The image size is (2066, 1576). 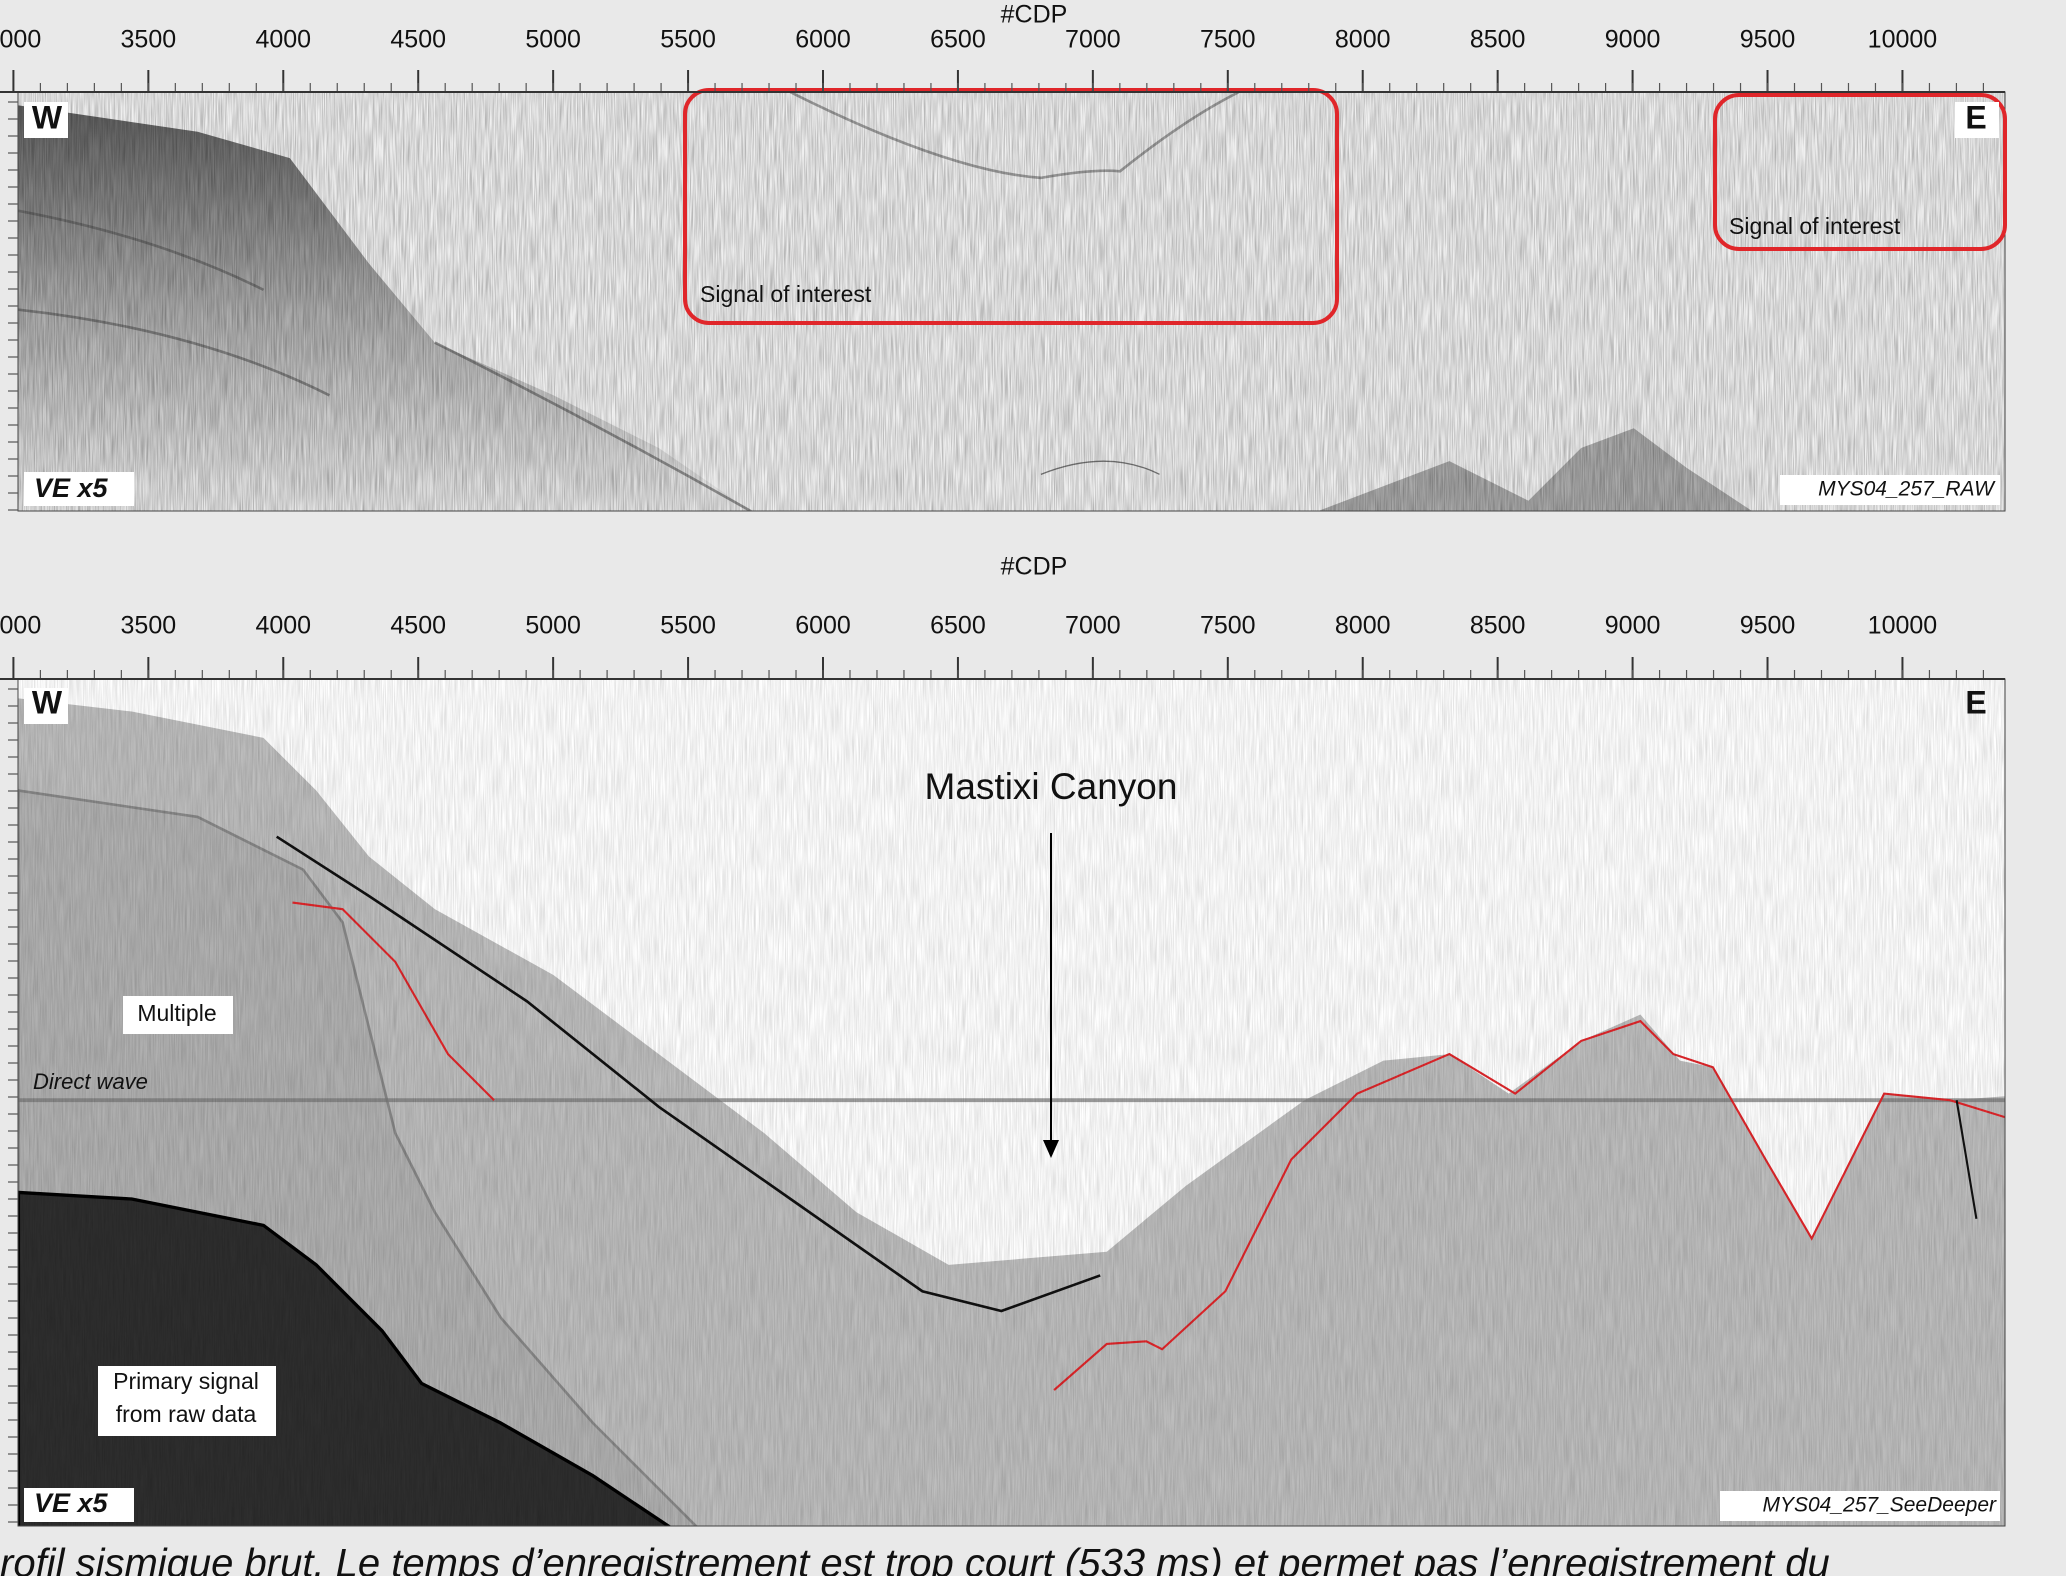 I want to click on annotation: Direct wave, so click(x=90, y=1081).